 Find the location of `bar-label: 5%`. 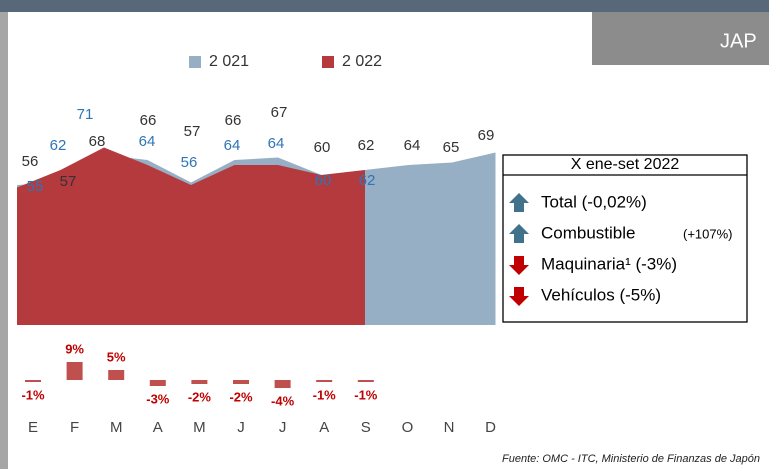

bar-label: 5% is located at coordinates (116, 356).